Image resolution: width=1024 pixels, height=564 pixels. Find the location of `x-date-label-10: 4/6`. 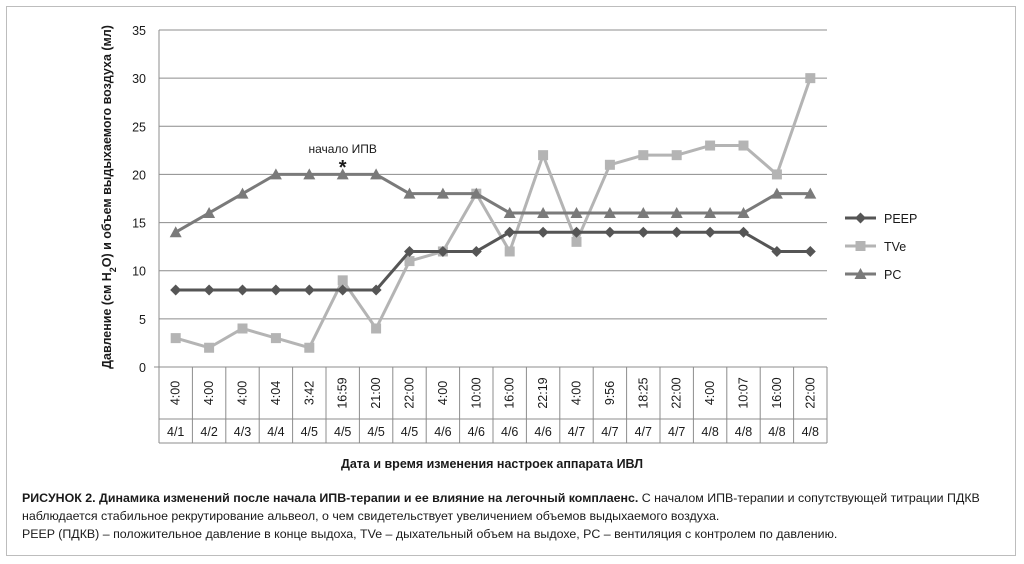

x-date-label-10: 4/6 is located at coordinates (509, 432).